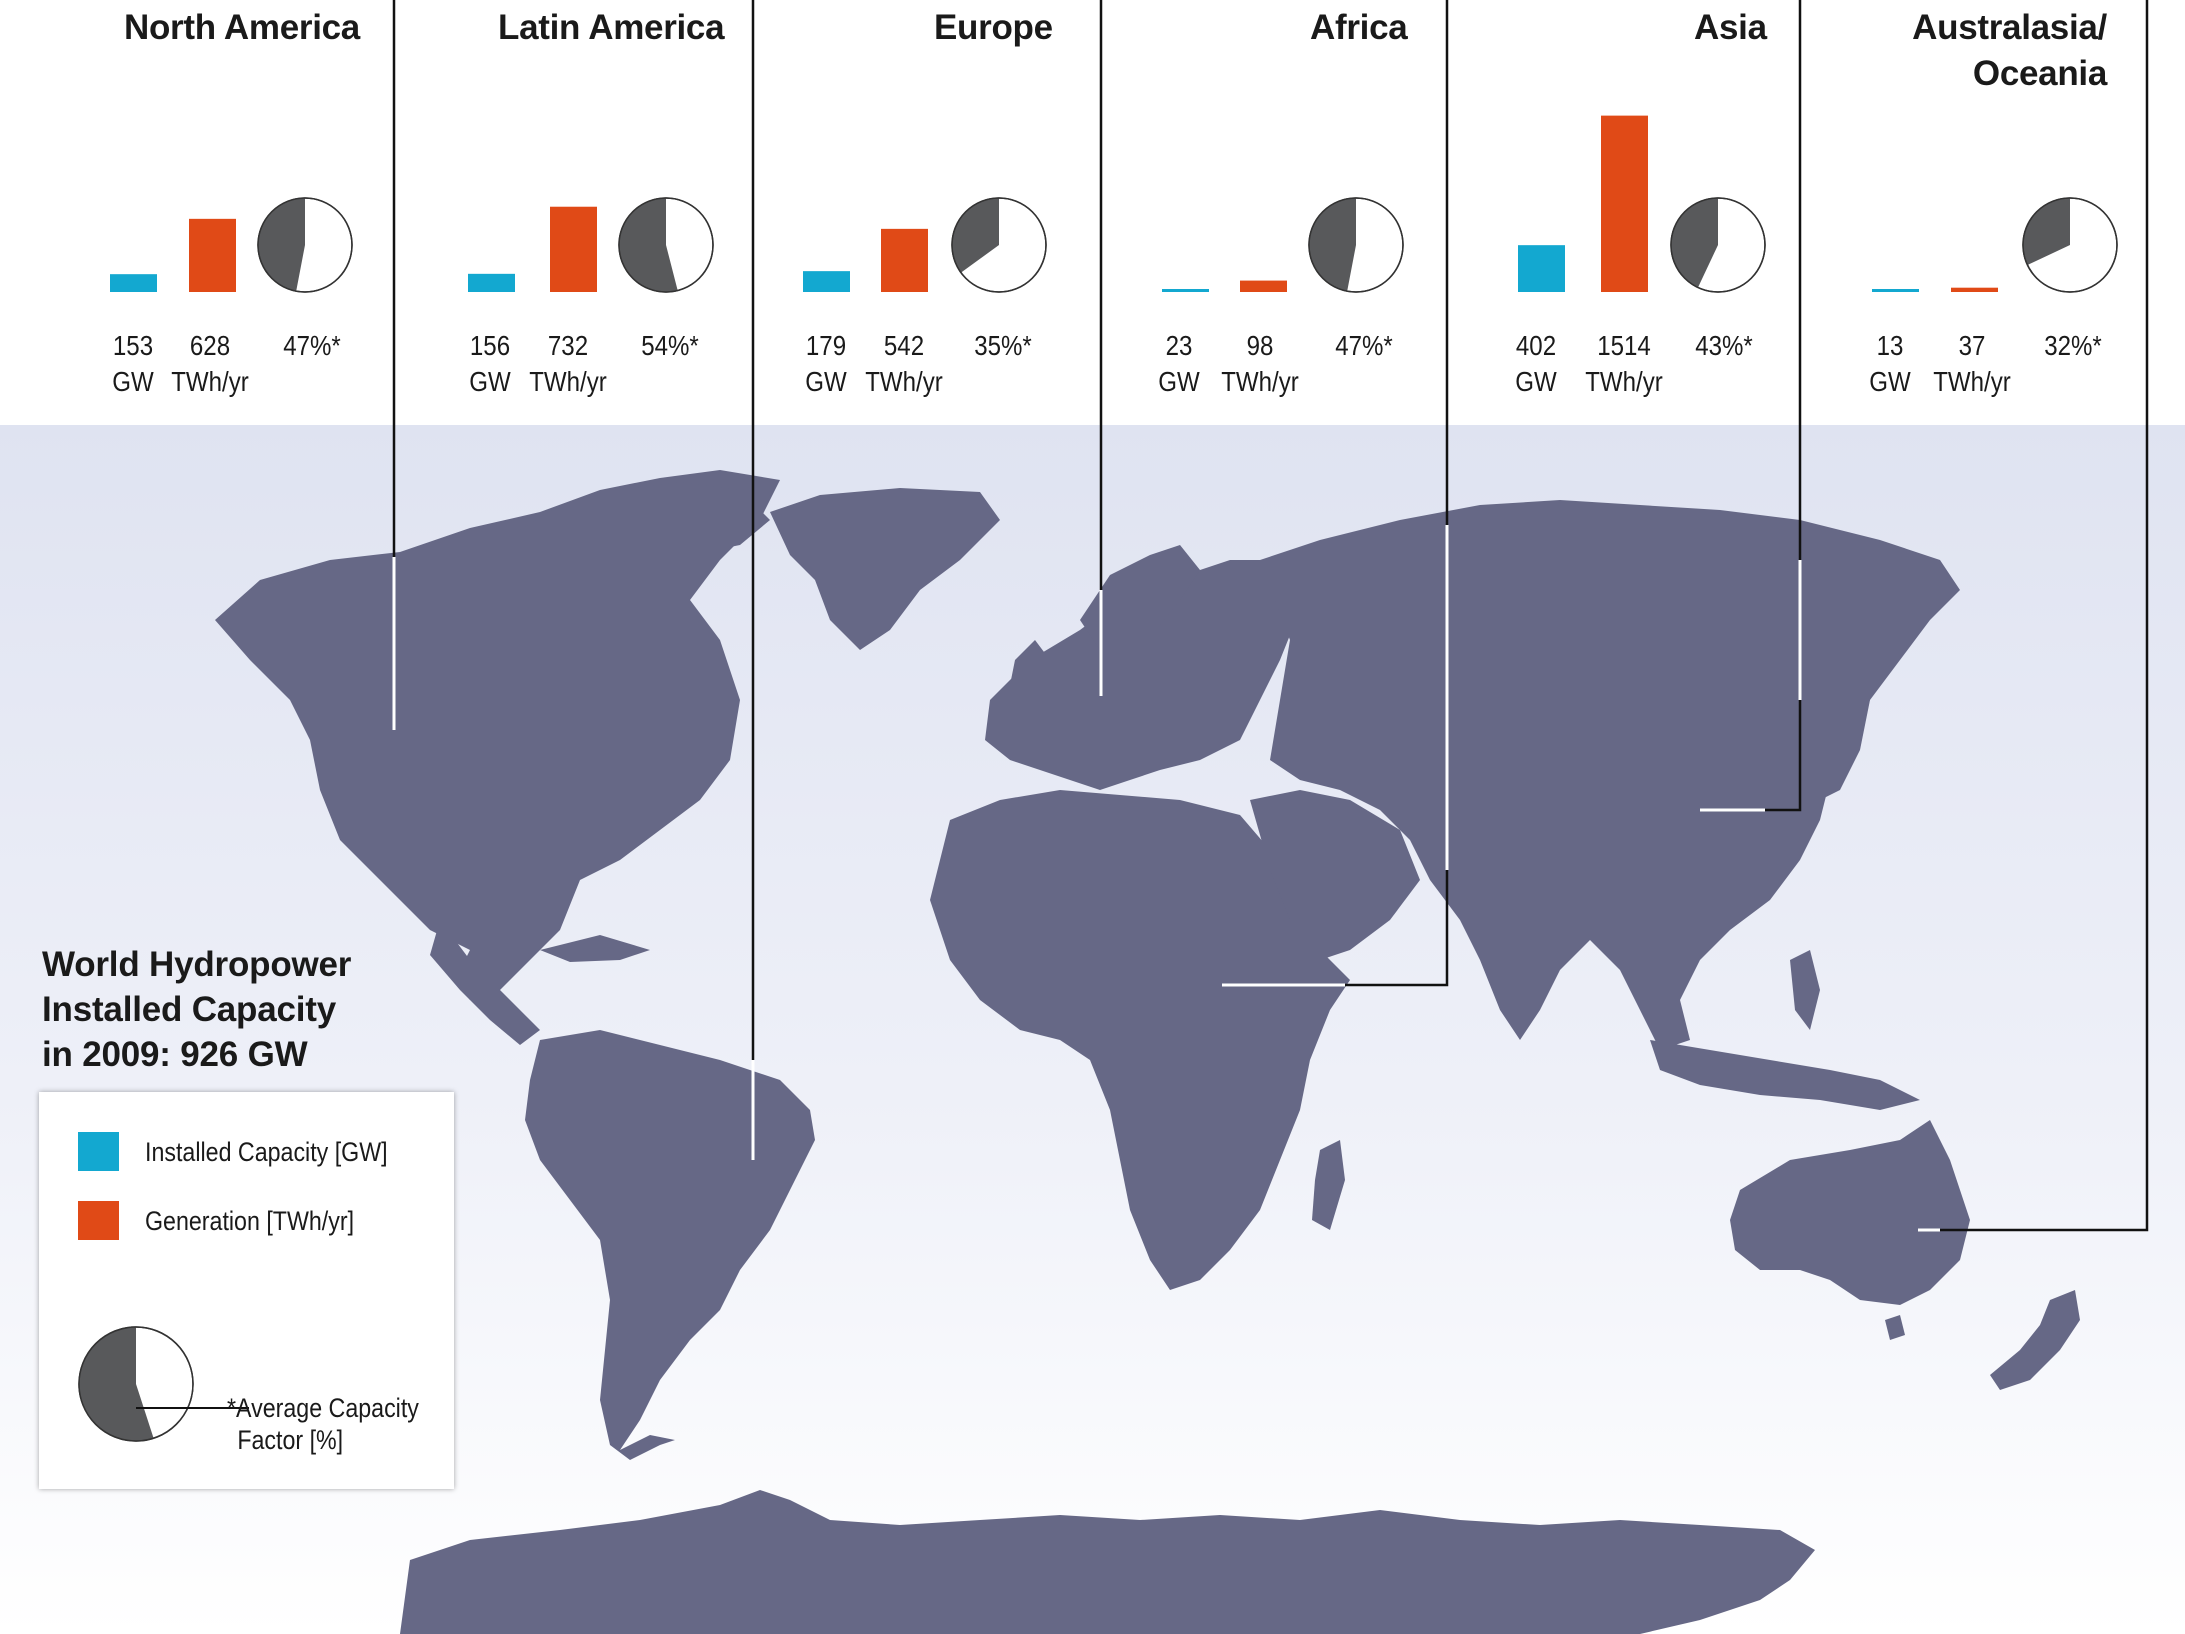 The height and width of the screenshot is (1634, 2185). What do you see at coordinates (491, 282) in the screenshot?
I see `capacity-bar-latin-america` at bounding box center [491, 282].